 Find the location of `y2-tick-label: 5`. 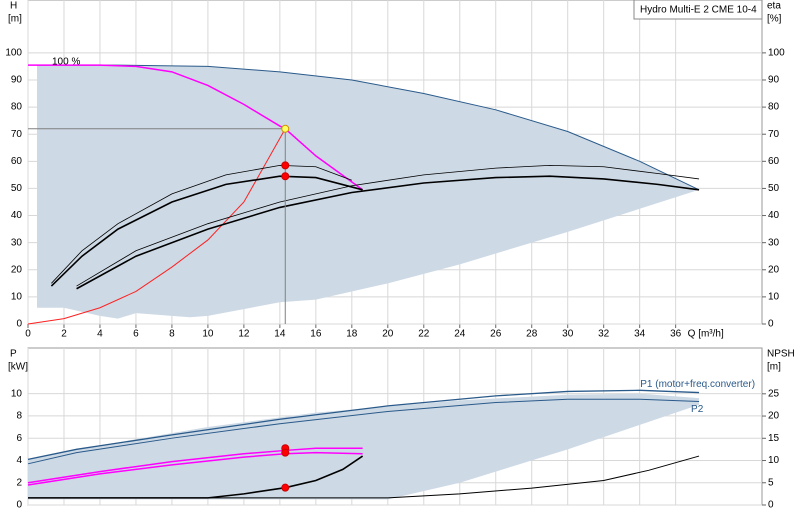

y2-tick-label: 5 is located at coordinates (771, 482).